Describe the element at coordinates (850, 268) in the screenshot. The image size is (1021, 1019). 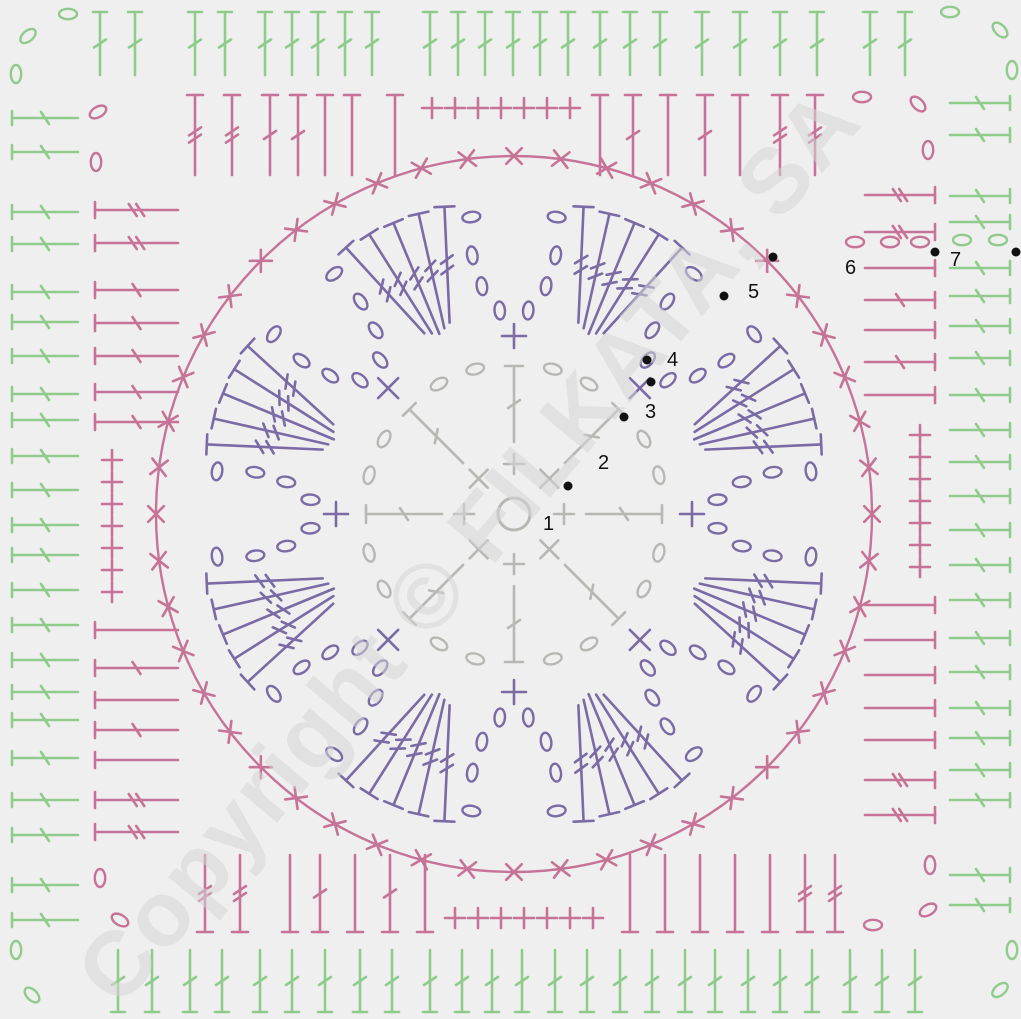
I see `round-number-label: 6` at that location.